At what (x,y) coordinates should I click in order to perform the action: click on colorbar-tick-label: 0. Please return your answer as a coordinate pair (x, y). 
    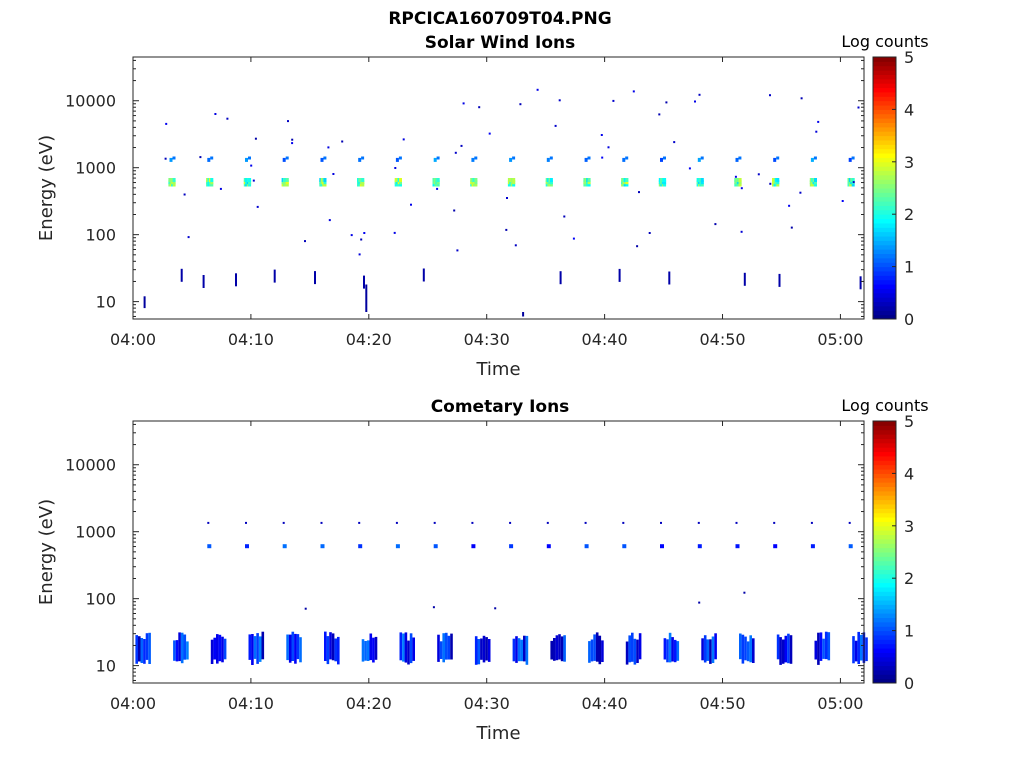
    Looking at the image, I should click on (909, 683).